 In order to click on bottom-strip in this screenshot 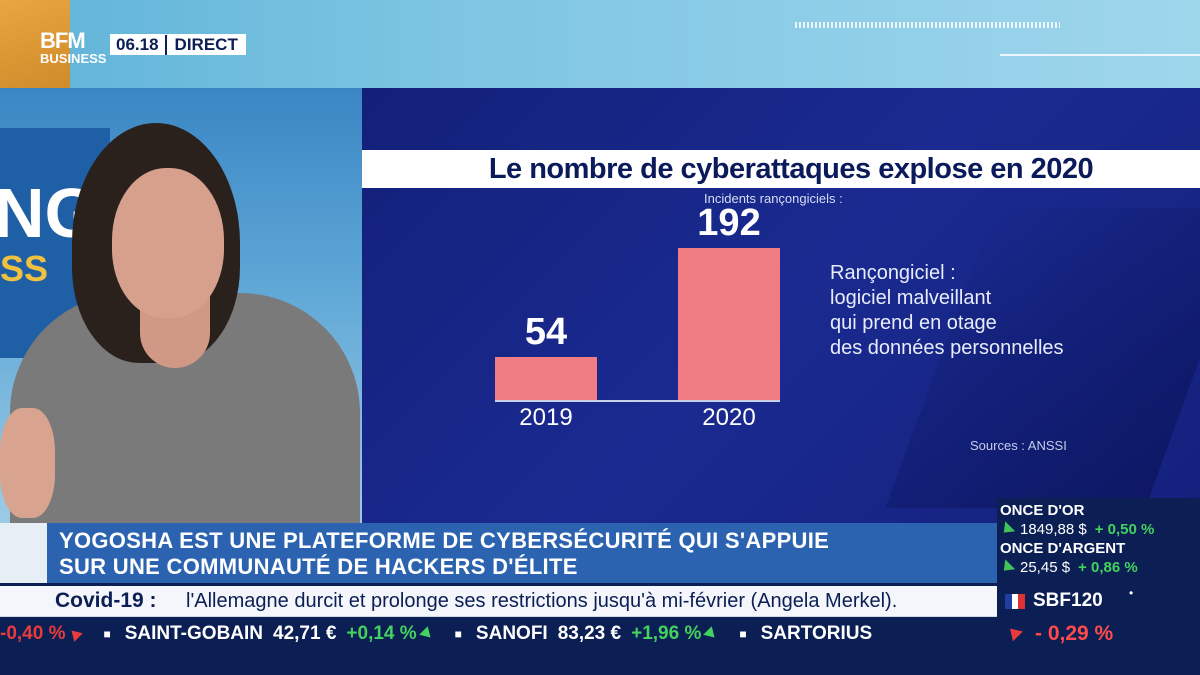, I will do `click(600, 663)`.